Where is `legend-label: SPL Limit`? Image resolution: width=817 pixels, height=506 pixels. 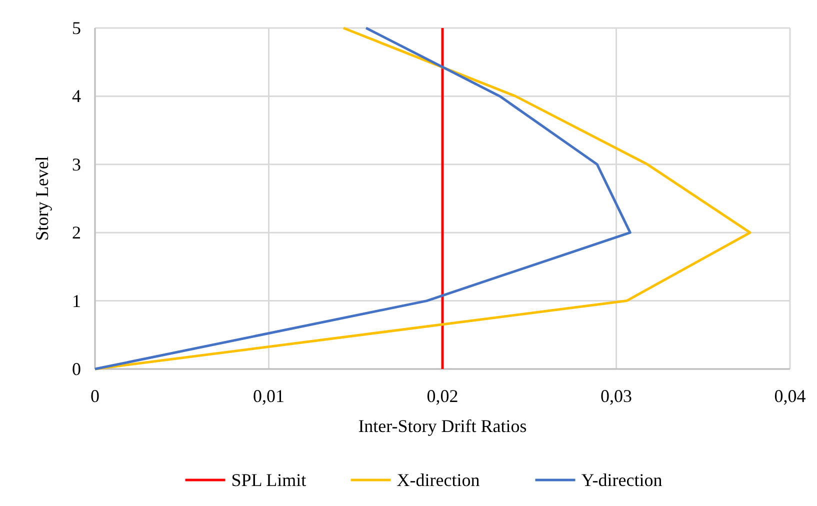 legend-label: SPL Limit is located at coordinates (268, 480).